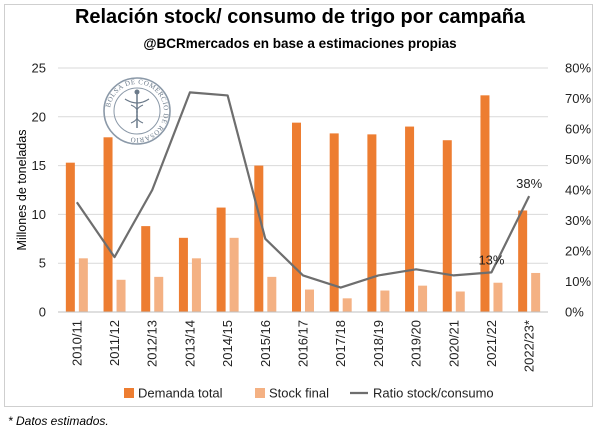 The image size is (600, 435). What do you see at coordinates (39, 68) in the screenshot?
I see `y-tick-label: 25` at bounding box center [39, 68].